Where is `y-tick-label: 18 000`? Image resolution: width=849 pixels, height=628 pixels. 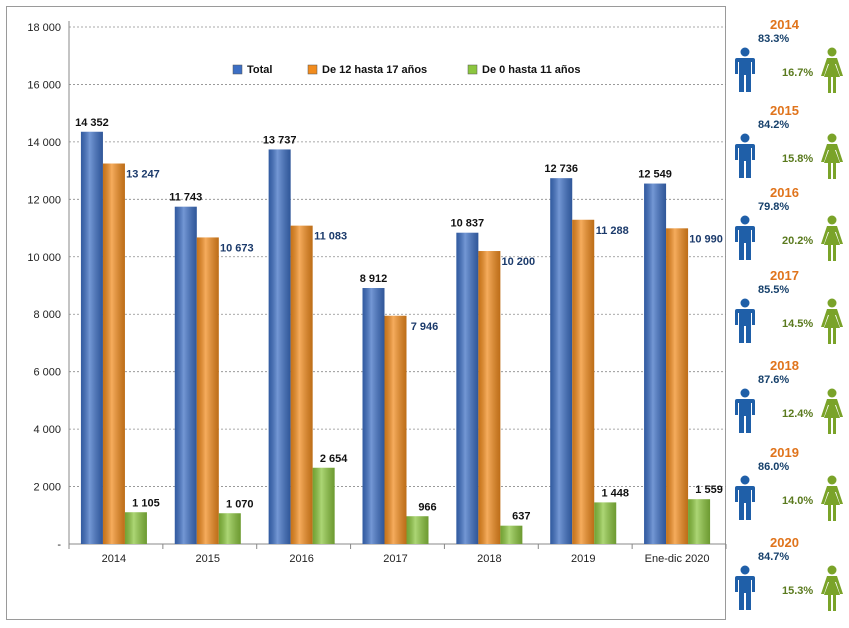 y-tick-label: 18 000 is located at coordinates (44, 28).